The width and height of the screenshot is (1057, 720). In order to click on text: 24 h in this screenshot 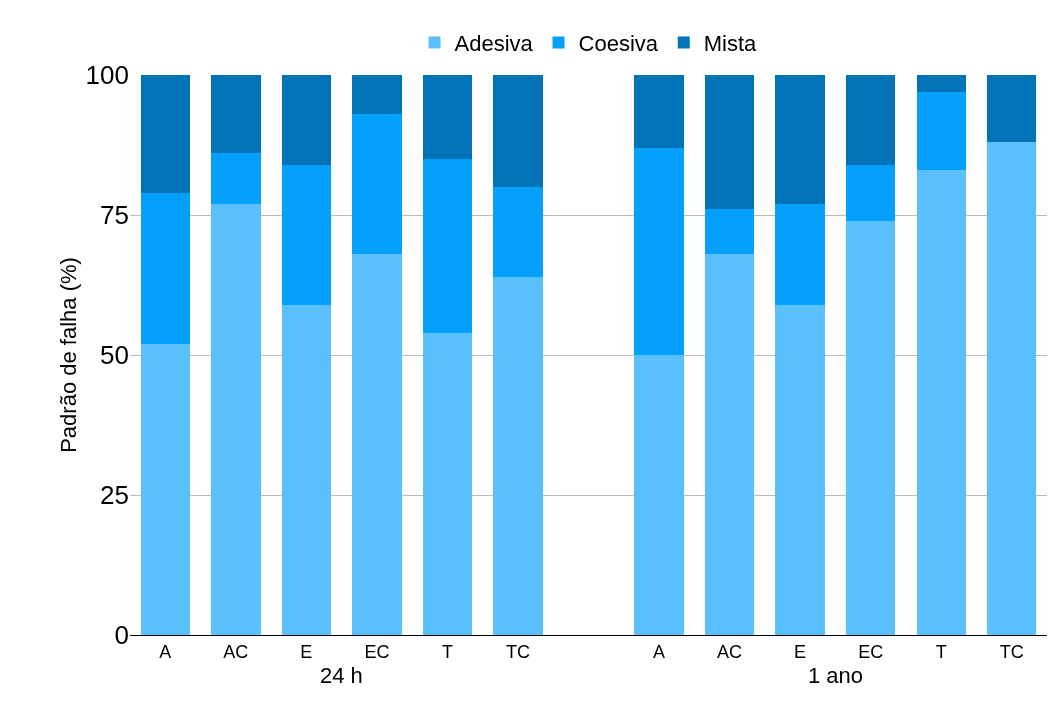, I will do `click(341, 675)`.